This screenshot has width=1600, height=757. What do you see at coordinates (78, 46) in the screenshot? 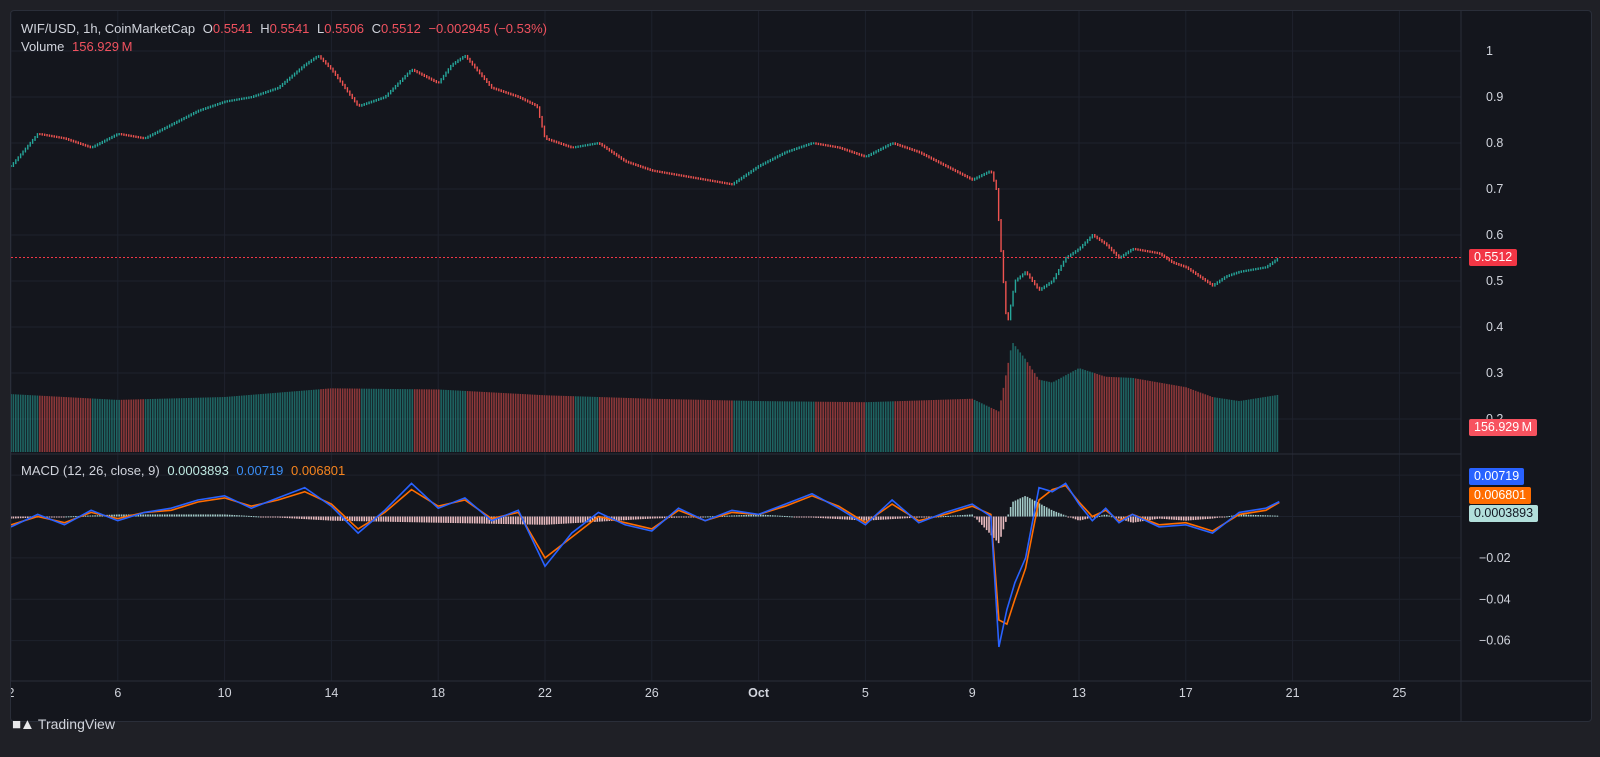
I see `volume-legend: Volume 156.929 M` at bounding box center [78, 46].